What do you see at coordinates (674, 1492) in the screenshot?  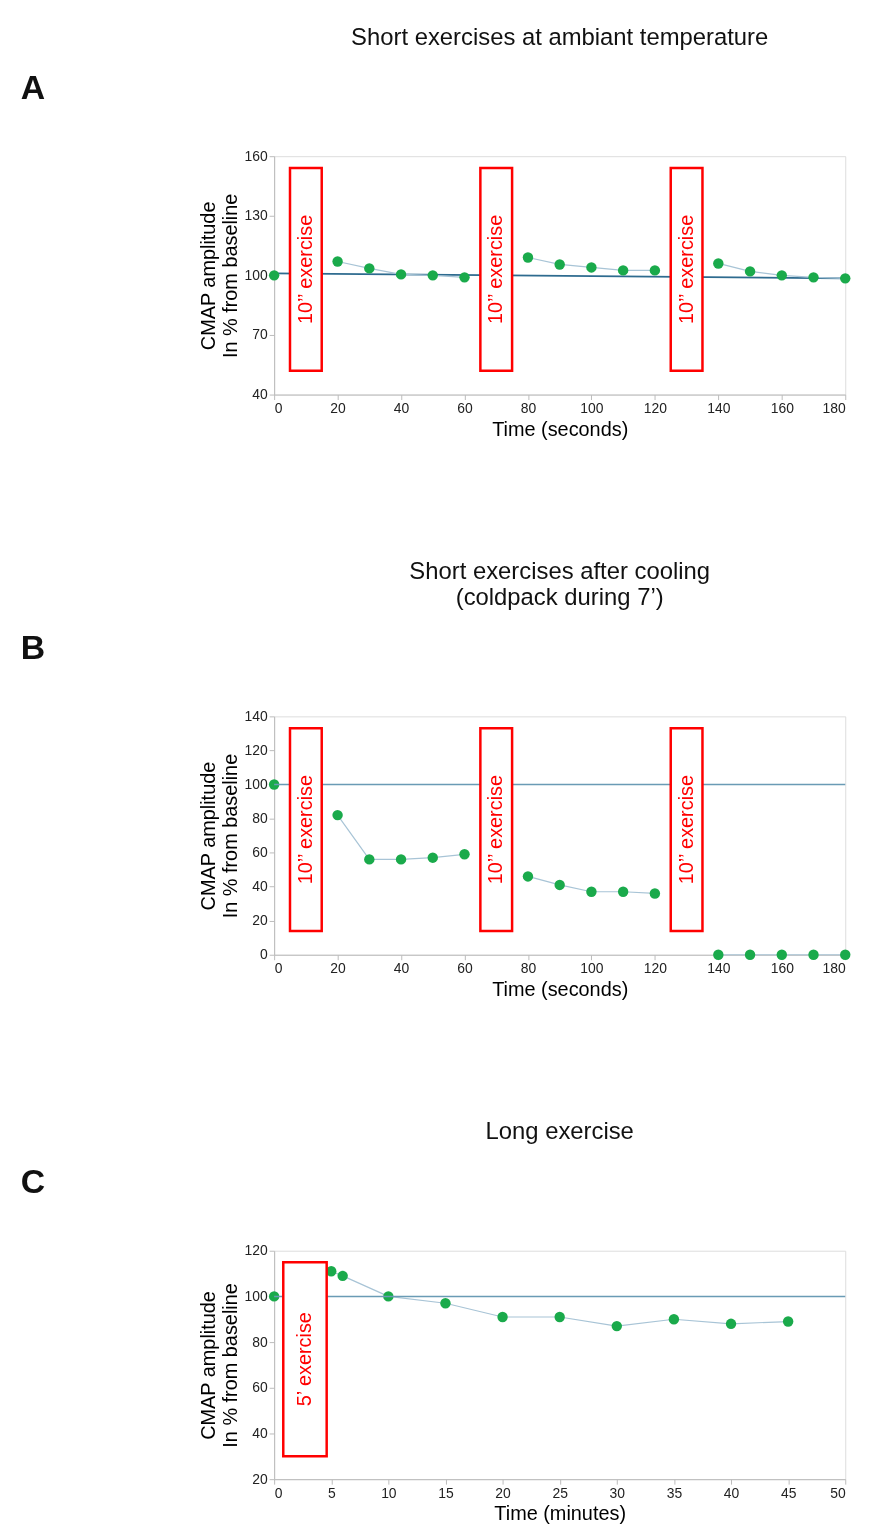 I see `x-tick-label: 35` at bounding box center [674, 1492].